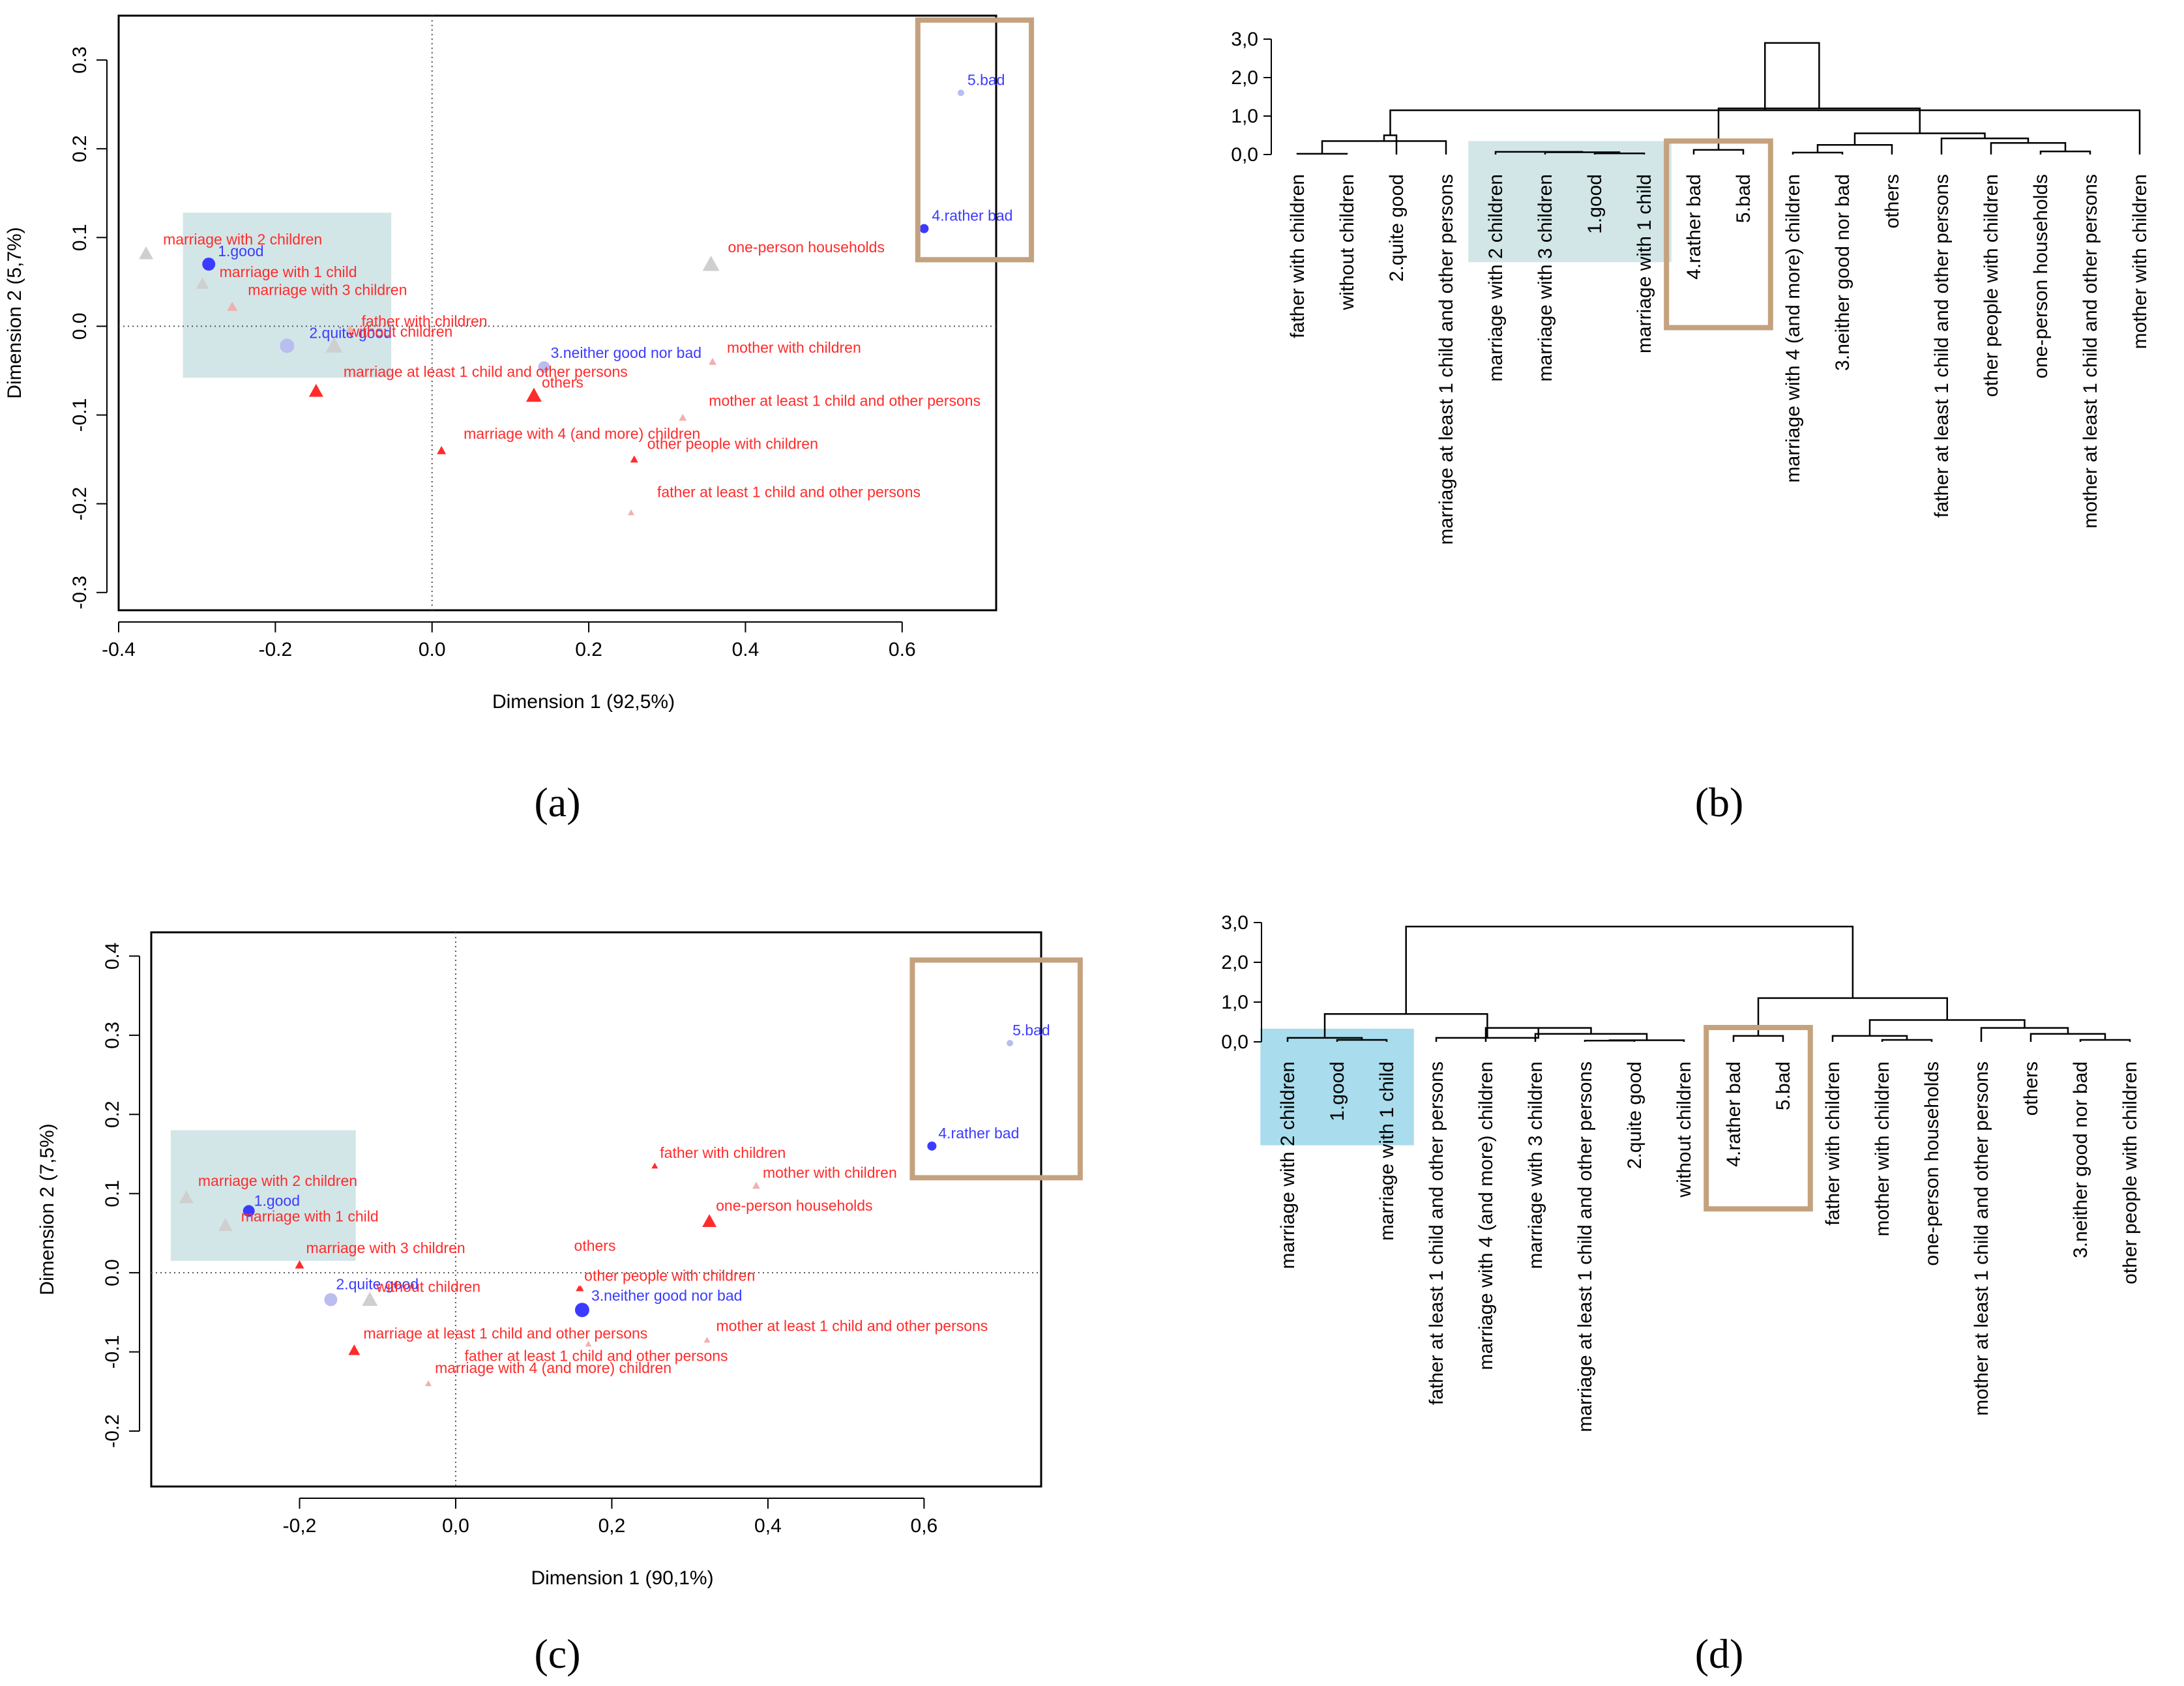 The image size is (2184, 1686). I want to click on panel-a-point-label: 4.rather bad, so click(972, 216).